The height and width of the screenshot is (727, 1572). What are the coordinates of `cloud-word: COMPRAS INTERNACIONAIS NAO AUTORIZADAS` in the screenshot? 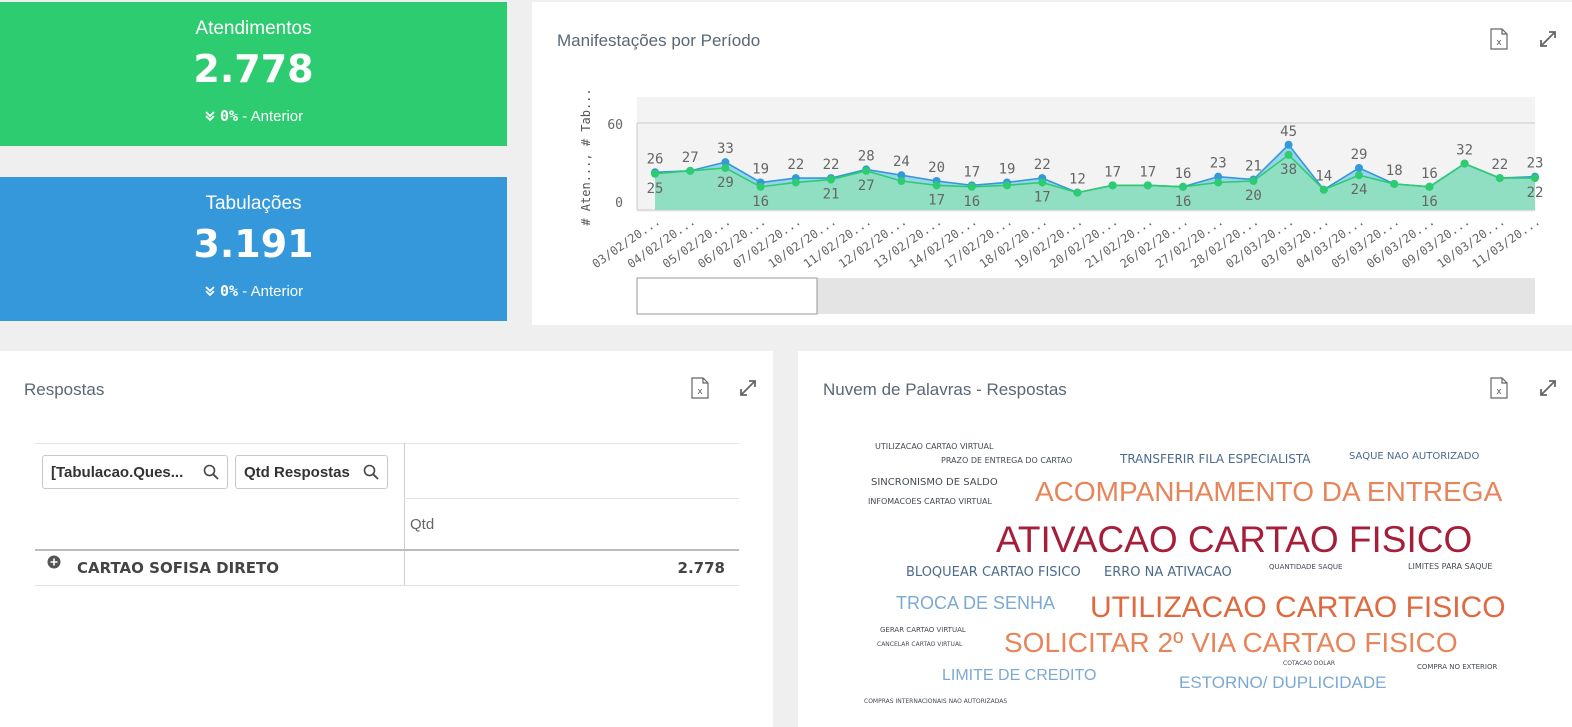 It's located at (936, 701).